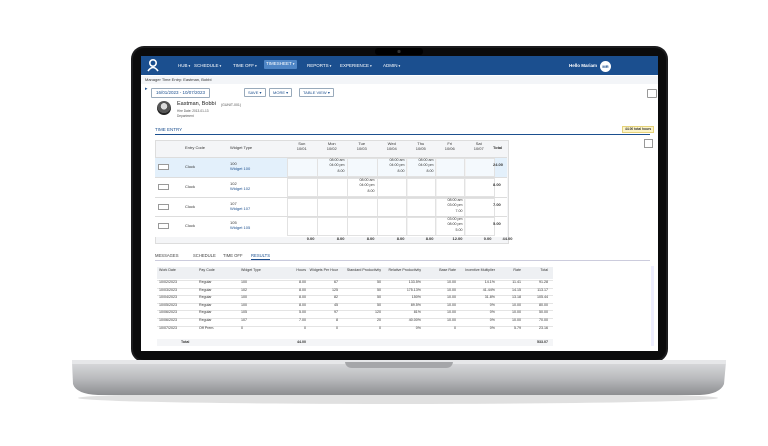  What do you see at coordinates (420, 148) in the screenshot?
I see `day-date: 10/05` at bounding box center [420, 148].